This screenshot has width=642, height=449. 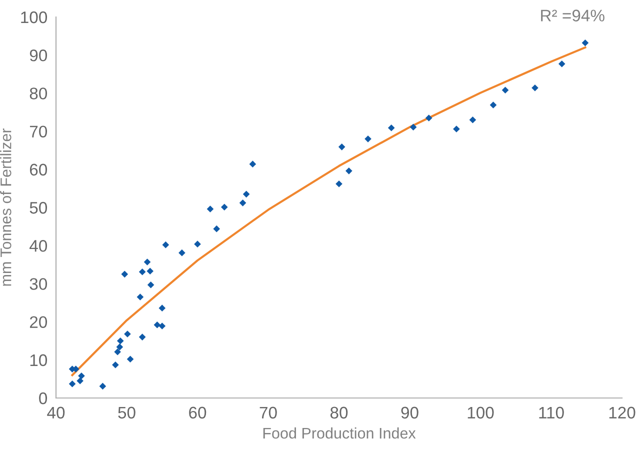 What do you see at coordinates (197, 412) in the screenshot?
I see `x-tick-label: 60` at bounding box center [197, 412].